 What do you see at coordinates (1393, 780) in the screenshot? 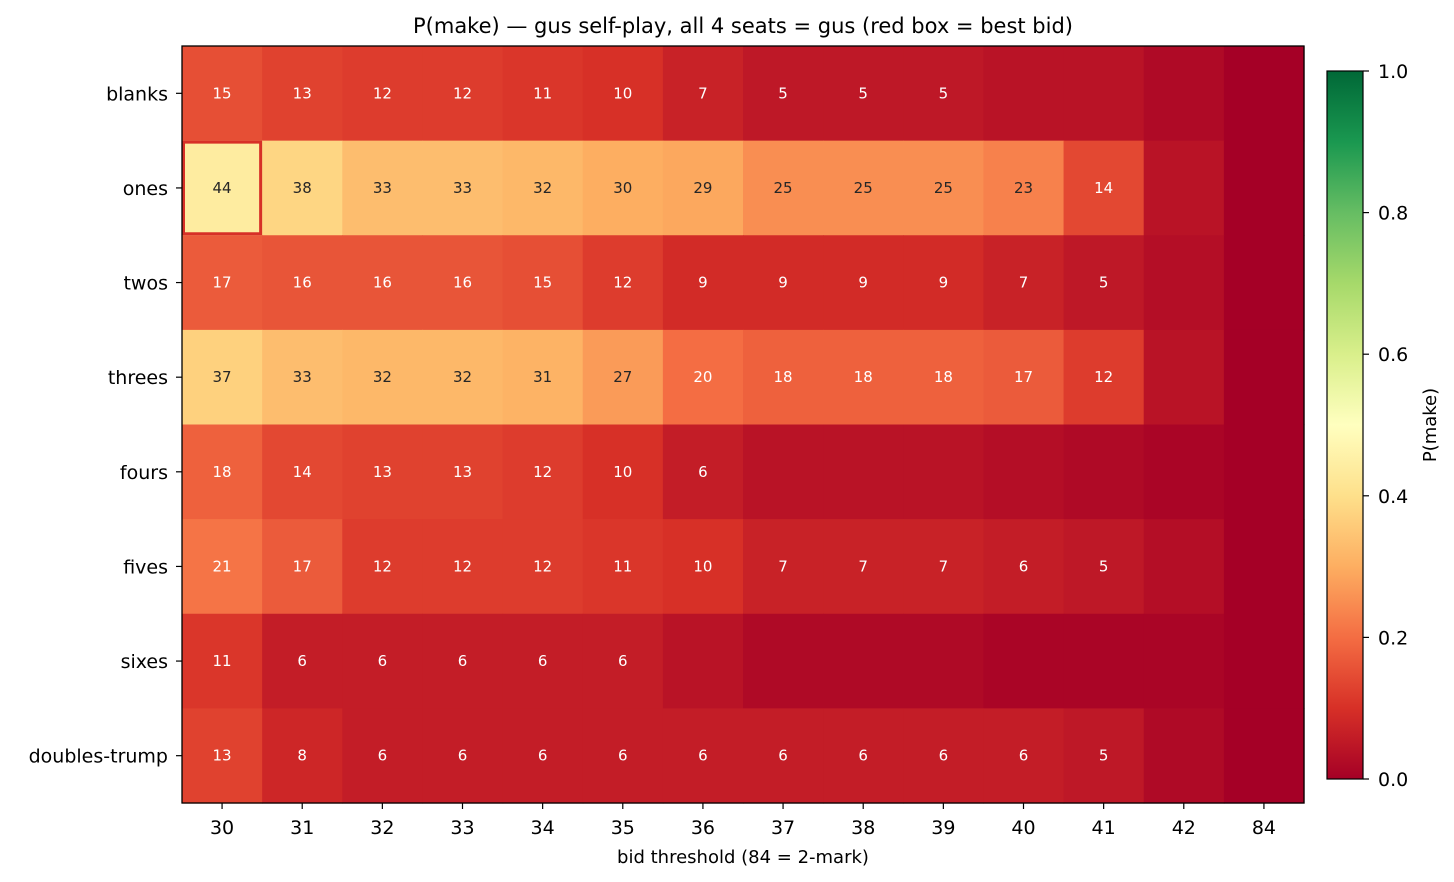
I see `colorbar-tick-label: 0.0` at bounding box center [1393, 780].